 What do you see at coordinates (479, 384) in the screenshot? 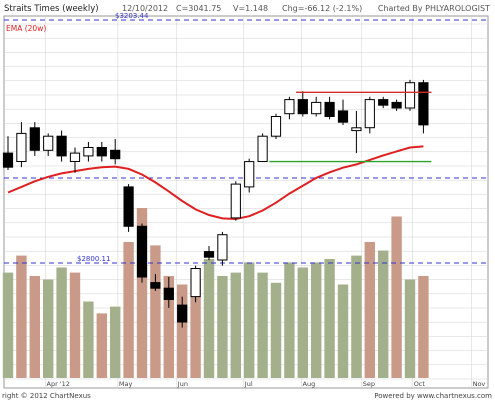
I see `x-tick-label: Nov` at bounding box center [479, 384].